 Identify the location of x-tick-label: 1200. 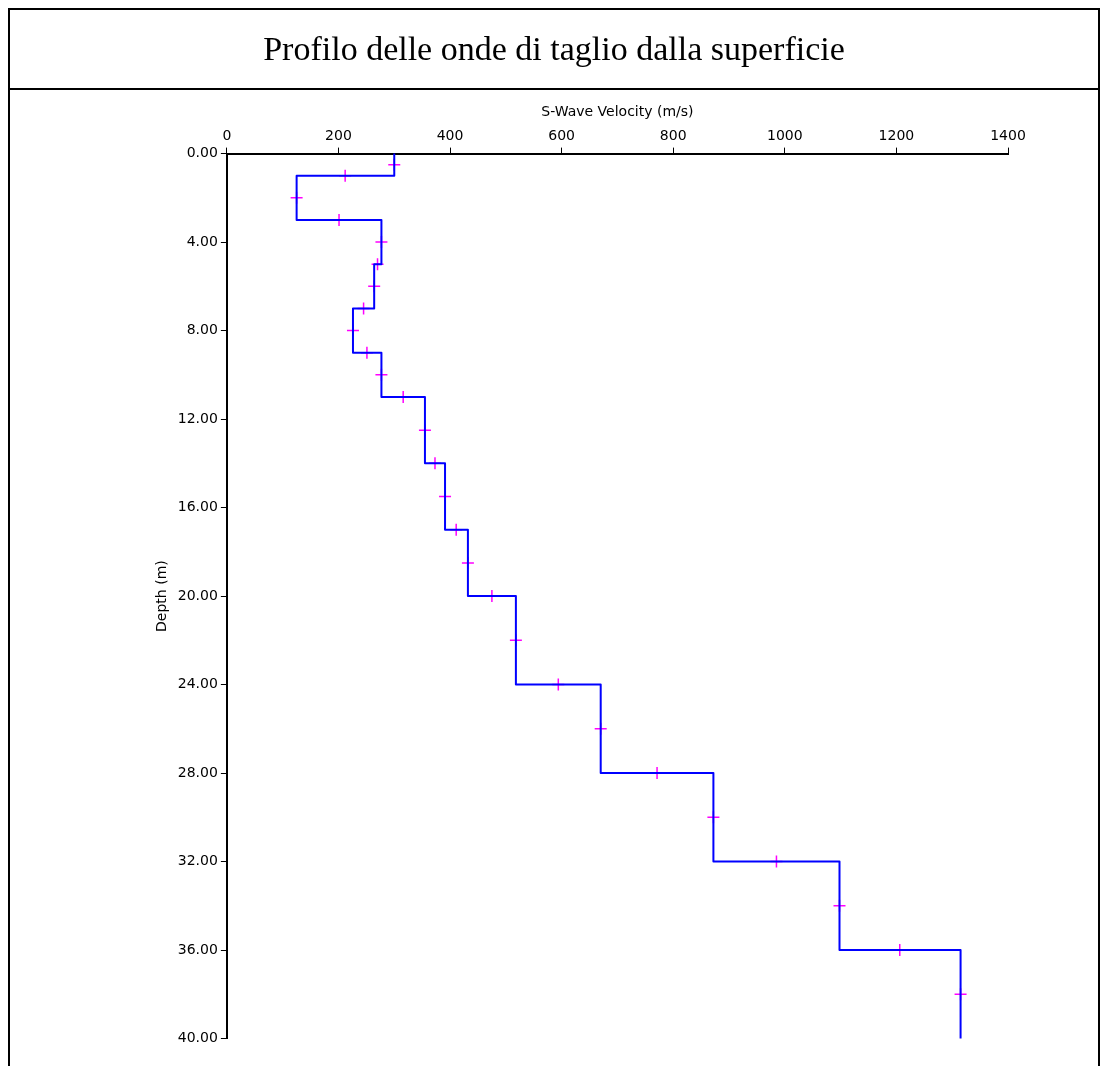
(896, 134).